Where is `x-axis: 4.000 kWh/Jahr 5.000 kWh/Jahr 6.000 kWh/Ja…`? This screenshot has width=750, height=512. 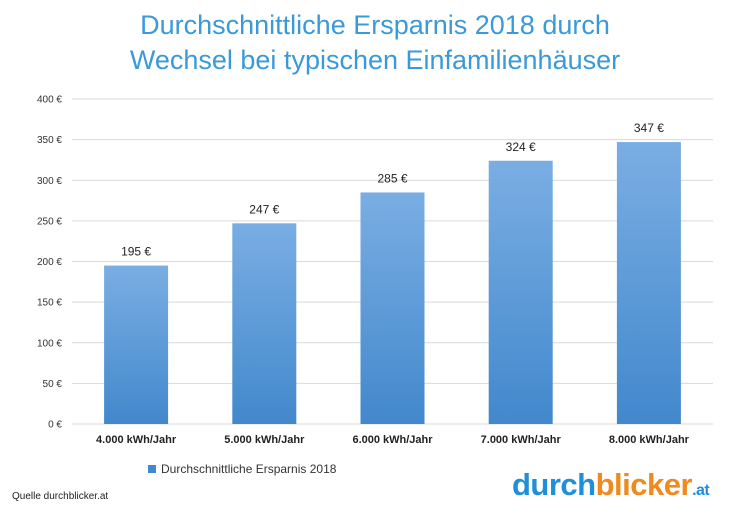 x-axis: 4.000 kWh/Jahr 5.000 kWh/Jahr 6.000 kWh/Ja… is located at coordinates (393, 440).